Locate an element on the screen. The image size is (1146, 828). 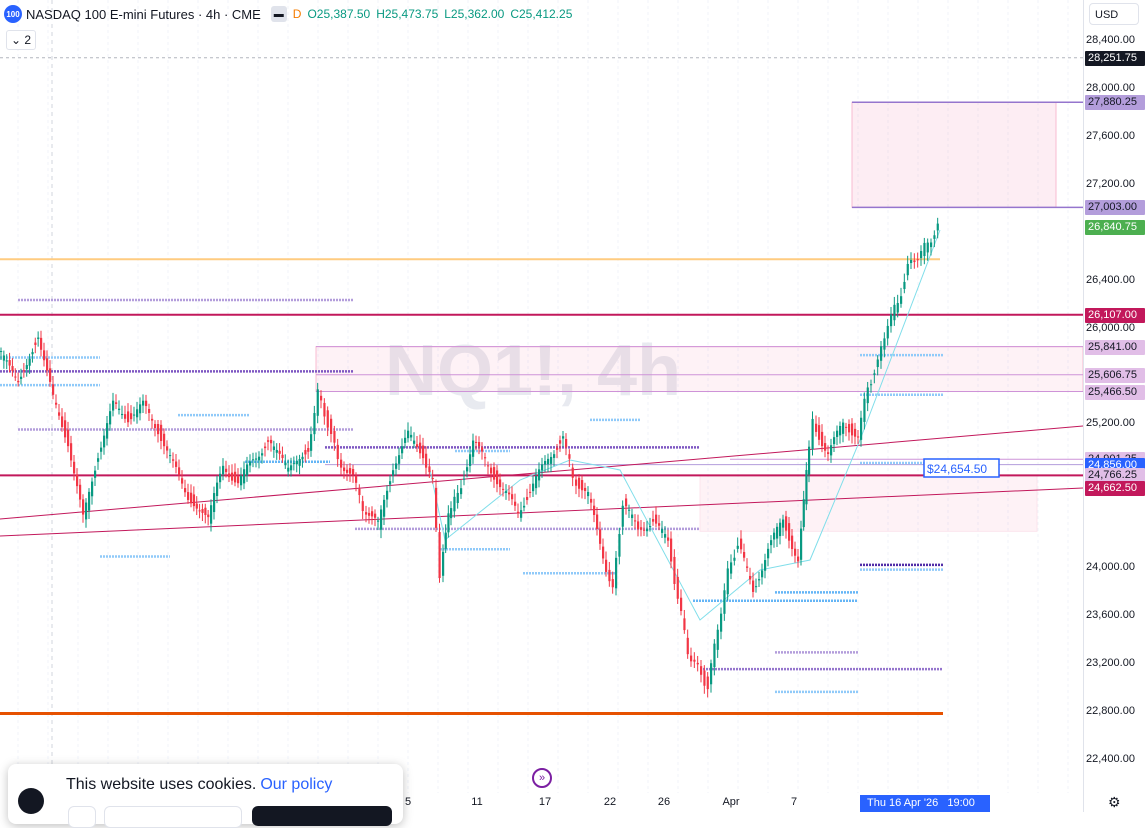
symbol-badge: 100 is located at coordinates (13, 14).